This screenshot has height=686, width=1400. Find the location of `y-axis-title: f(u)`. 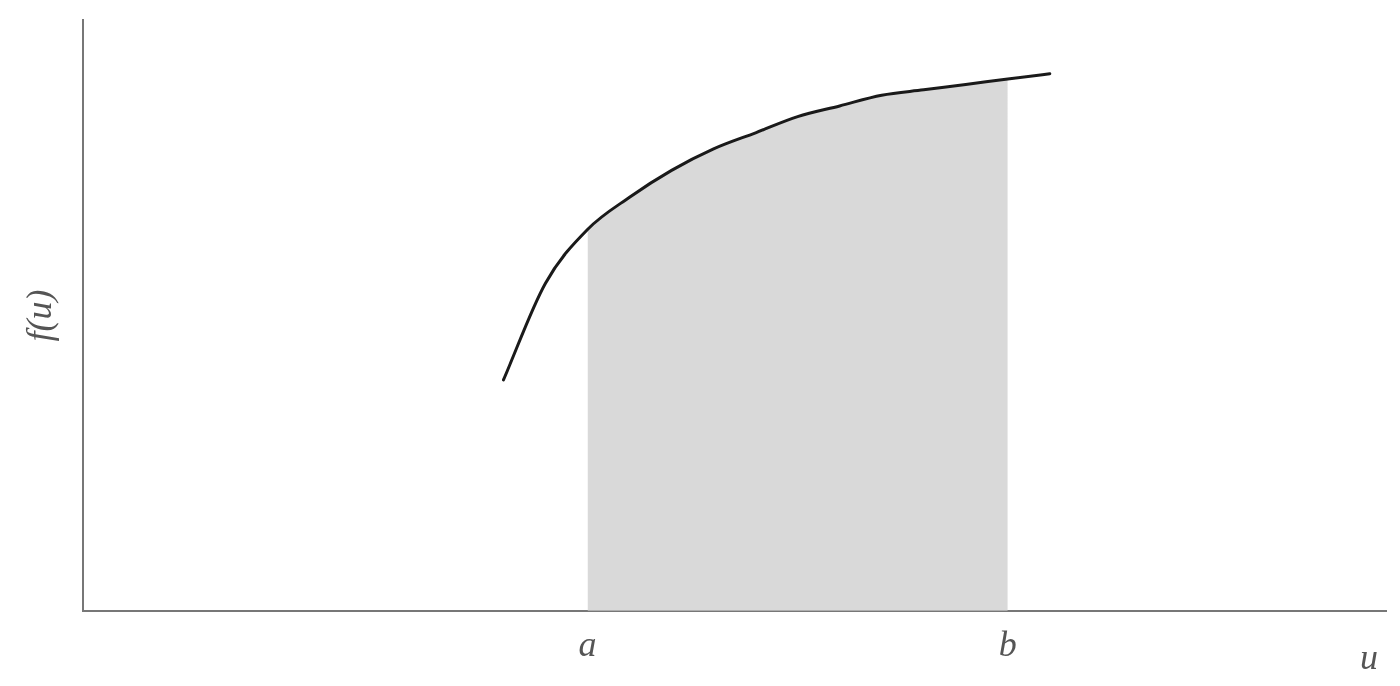

y-axis-title: f(u) is located at coordinates (39, 315).